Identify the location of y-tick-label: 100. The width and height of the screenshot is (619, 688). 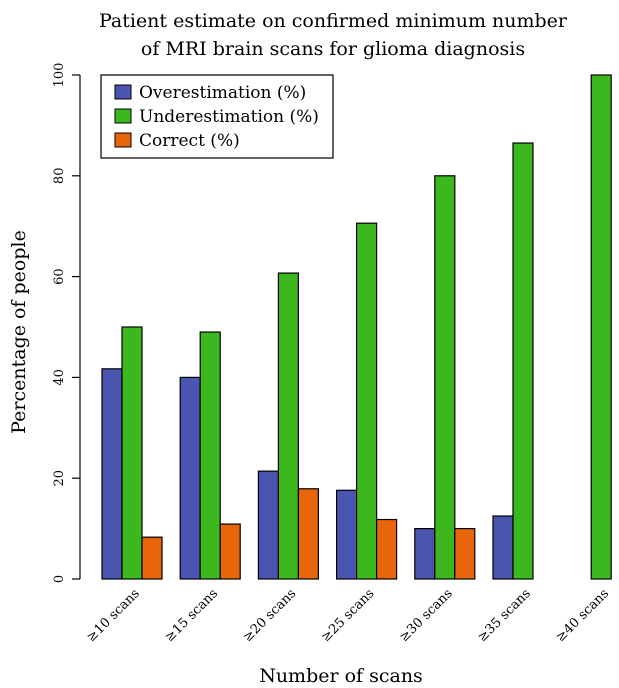
(59, 75).